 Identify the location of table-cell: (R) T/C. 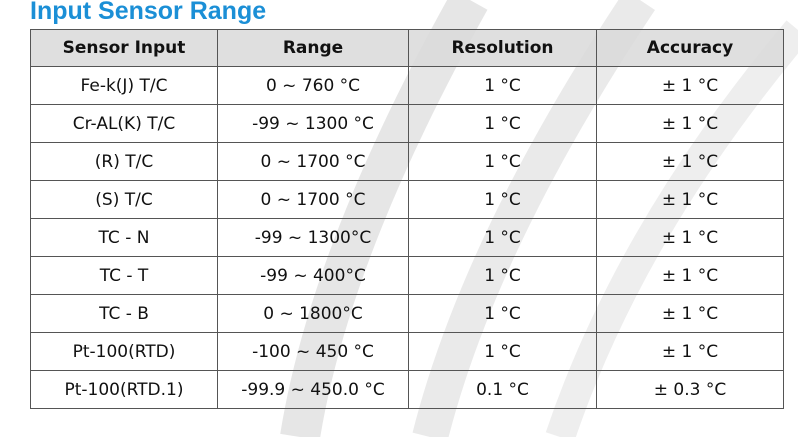
(124, 161).